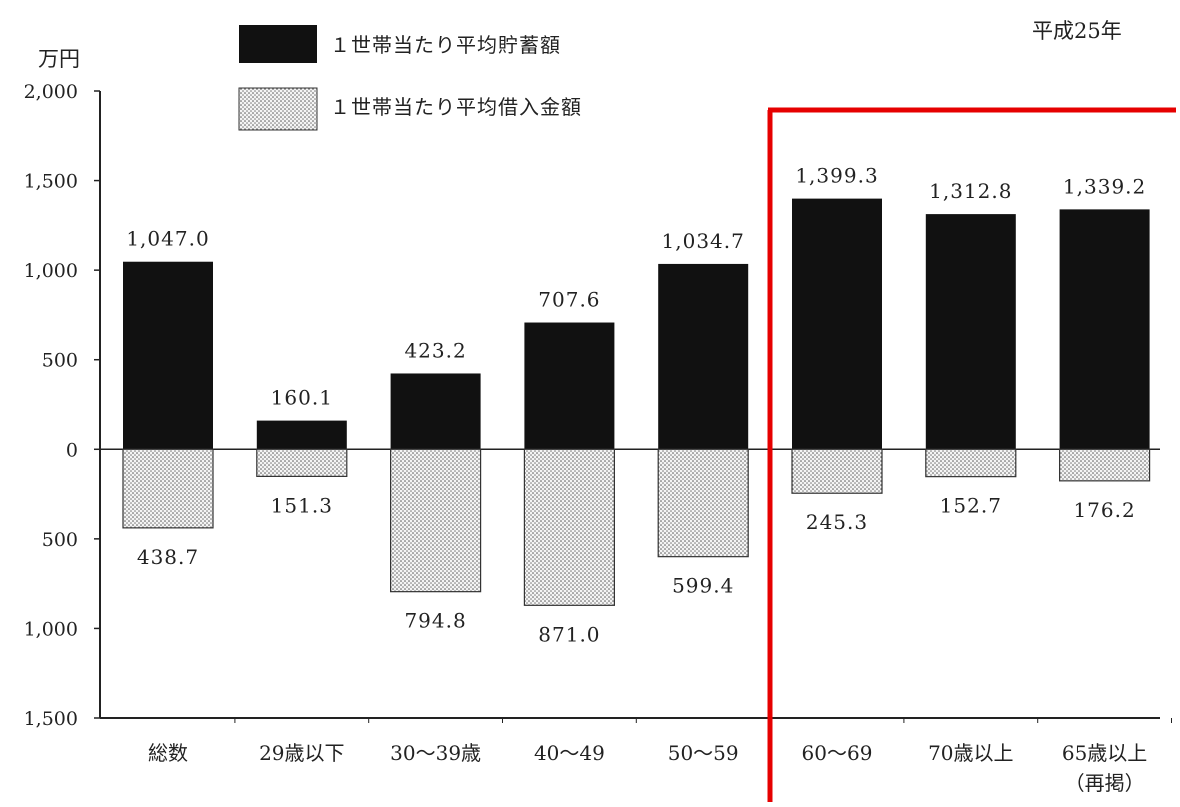 The image size is (1180, 807). Describe the element at coordinates (703, 753) in the screenshot. I see `category-label: 50～59` at that location.